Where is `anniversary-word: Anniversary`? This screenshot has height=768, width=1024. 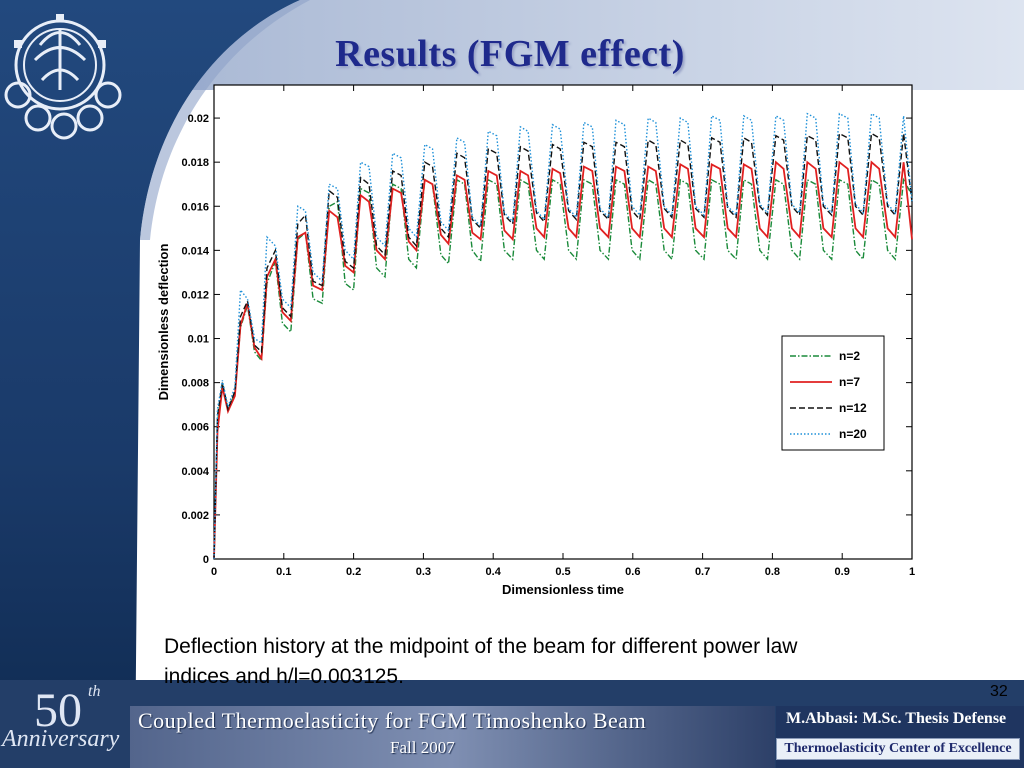 anniversary-word: Anniversary is located at coordinates (61, 739).